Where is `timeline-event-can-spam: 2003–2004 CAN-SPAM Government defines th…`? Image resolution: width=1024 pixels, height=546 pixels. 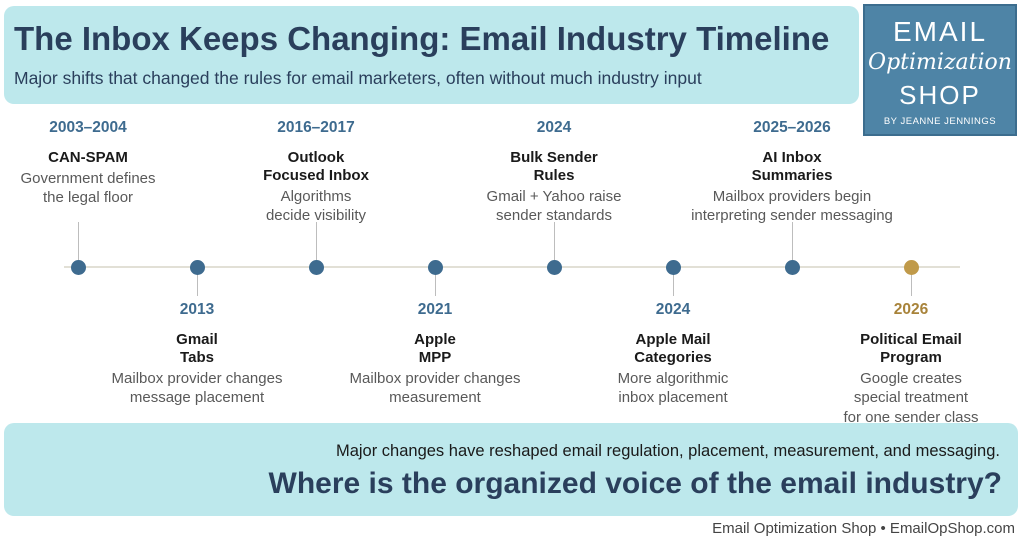 timeline-event-can-spam: 2003–2004 CAN-SPAM Government defines th… is located at coordinates (99, 163).